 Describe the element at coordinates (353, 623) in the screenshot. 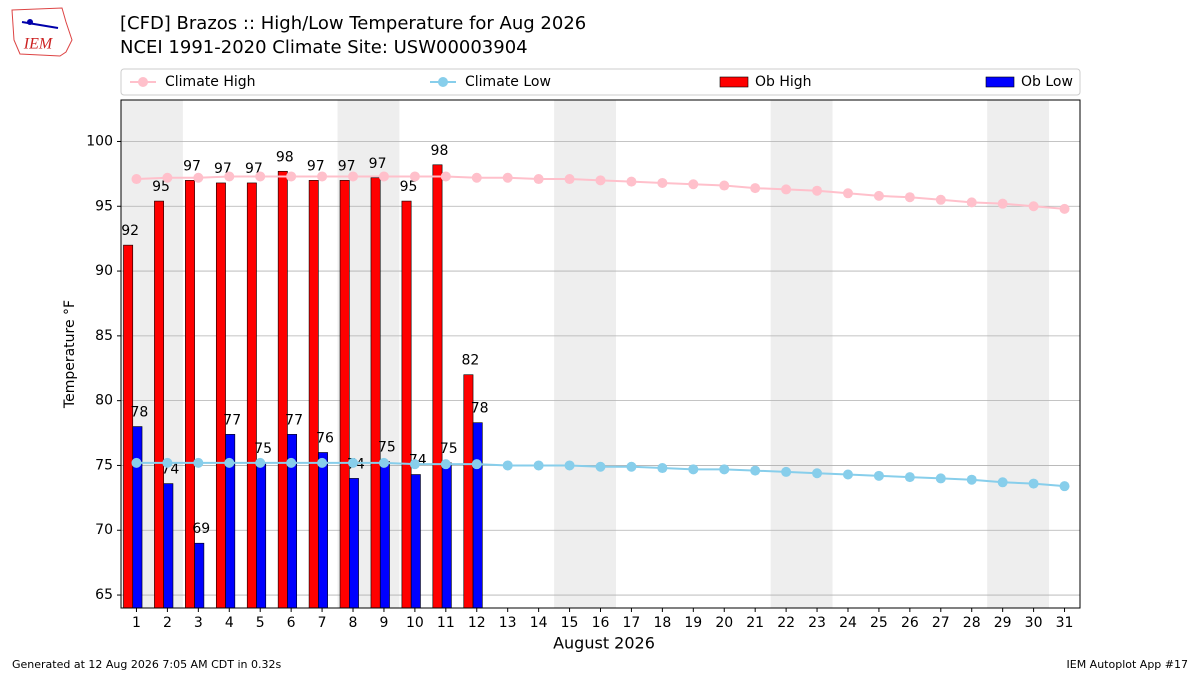

I see `x-tick-label: 8` at that location.